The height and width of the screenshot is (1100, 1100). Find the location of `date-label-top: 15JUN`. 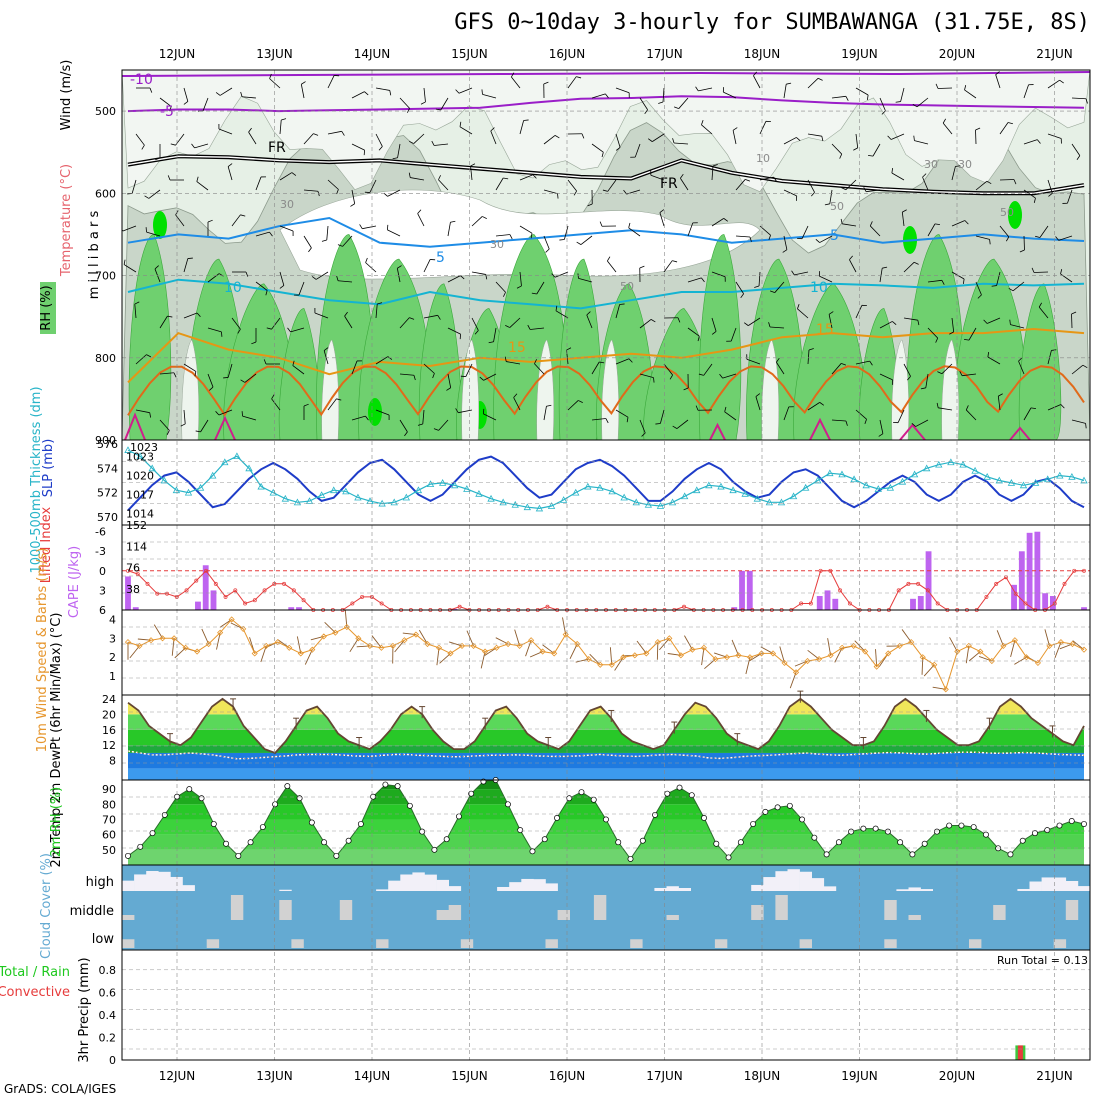

date-label-top: 15JUN is located at coordinates (469, 54).